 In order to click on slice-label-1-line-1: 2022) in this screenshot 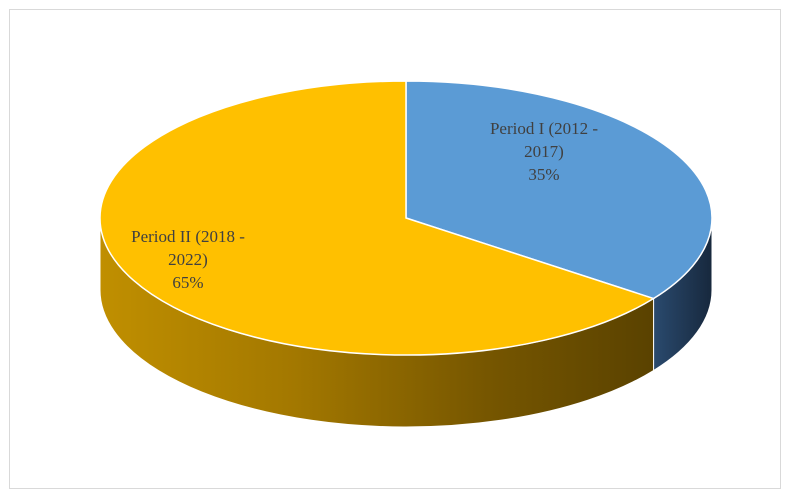, I will do `click(188, 259)`.